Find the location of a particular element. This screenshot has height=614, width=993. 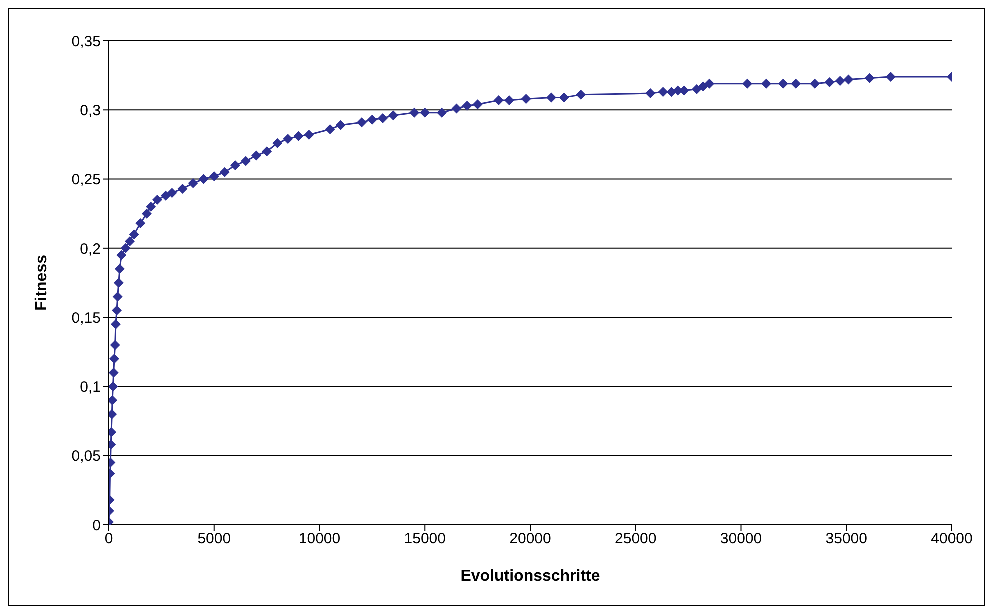

y-tick-label: 0,2 is located at coordinates (90, 249).